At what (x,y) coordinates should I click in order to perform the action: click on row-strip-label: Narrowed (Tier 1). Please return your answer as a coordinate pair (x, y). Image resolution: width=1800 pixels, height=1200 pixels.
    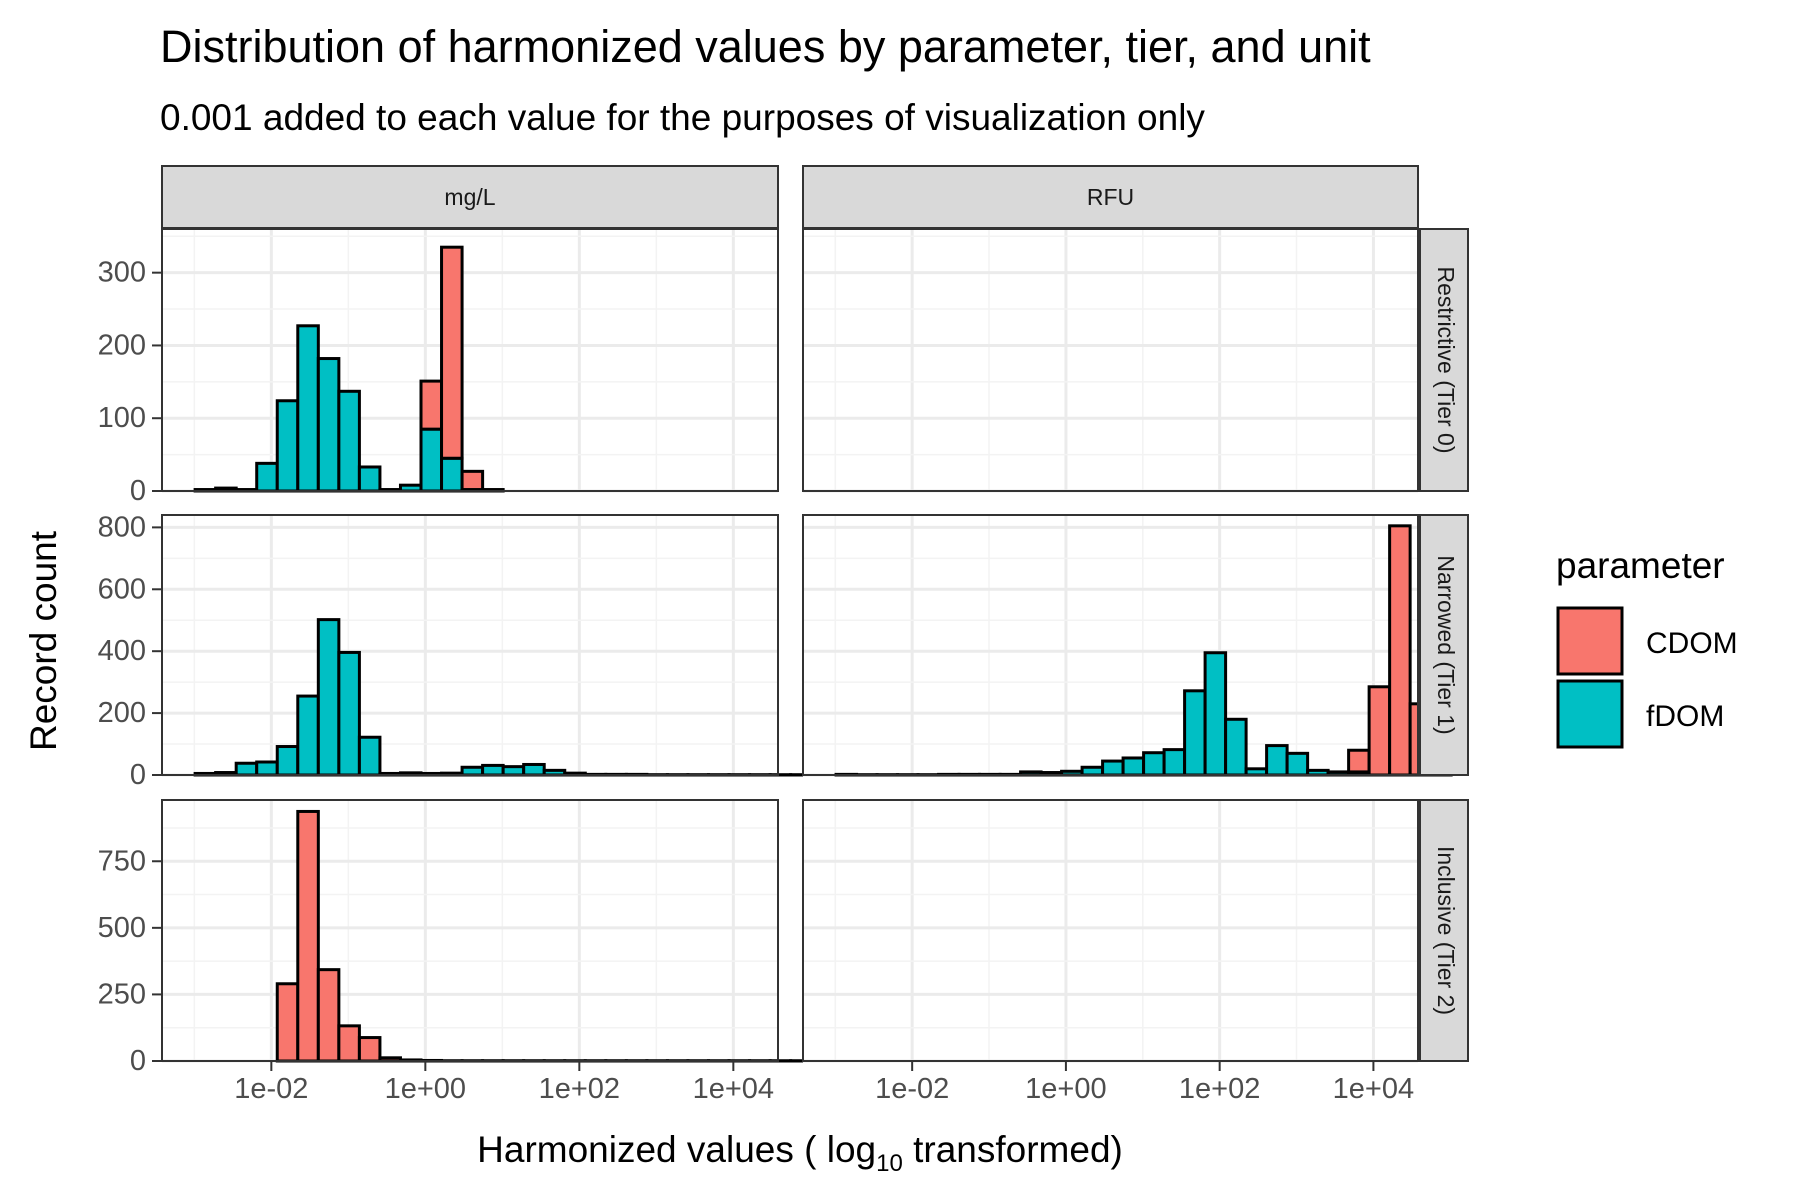
    Looking at the image, I should click on (1446, 644).